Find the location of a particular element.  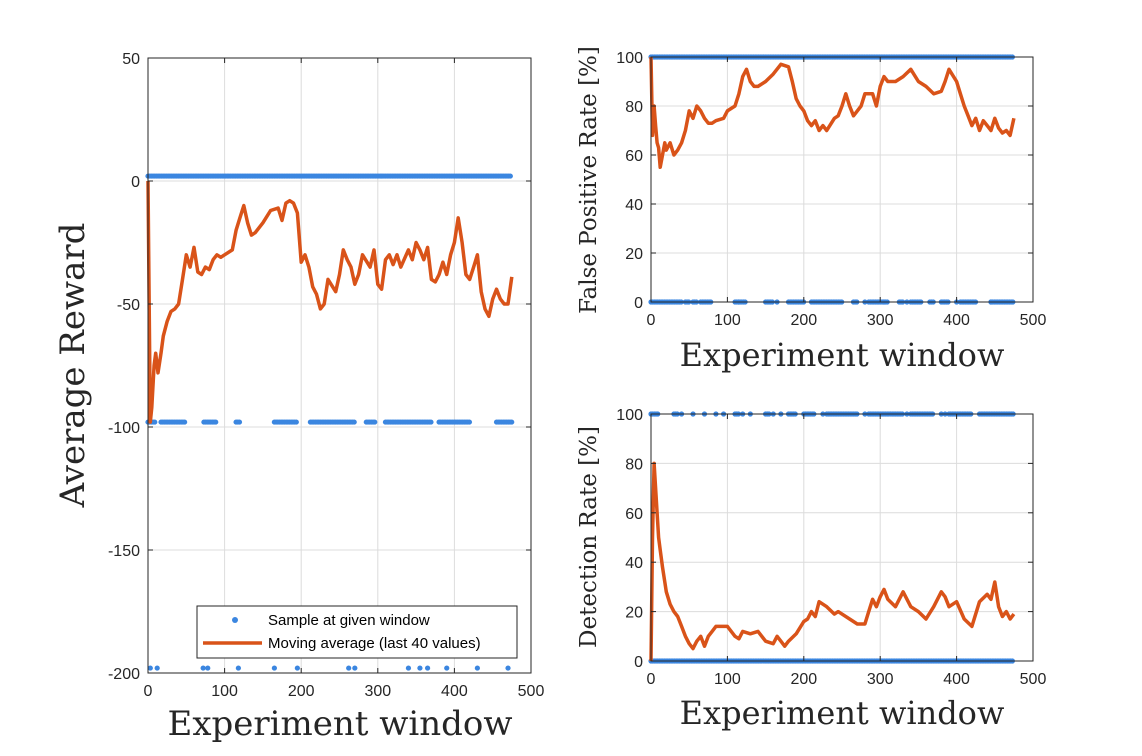

reward-moving-average-line is located at coordinates (330, 302).